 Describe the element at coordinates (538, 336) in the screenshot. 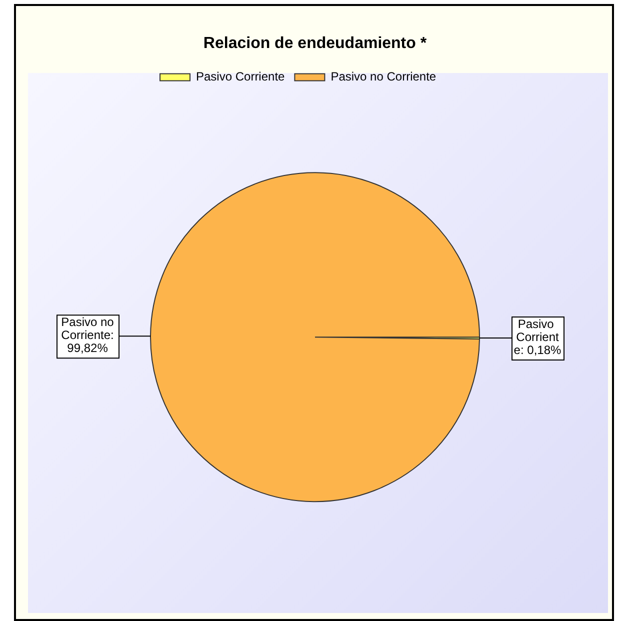

I see `data-label: Pasivo Corriente: 0,18%` at that location.